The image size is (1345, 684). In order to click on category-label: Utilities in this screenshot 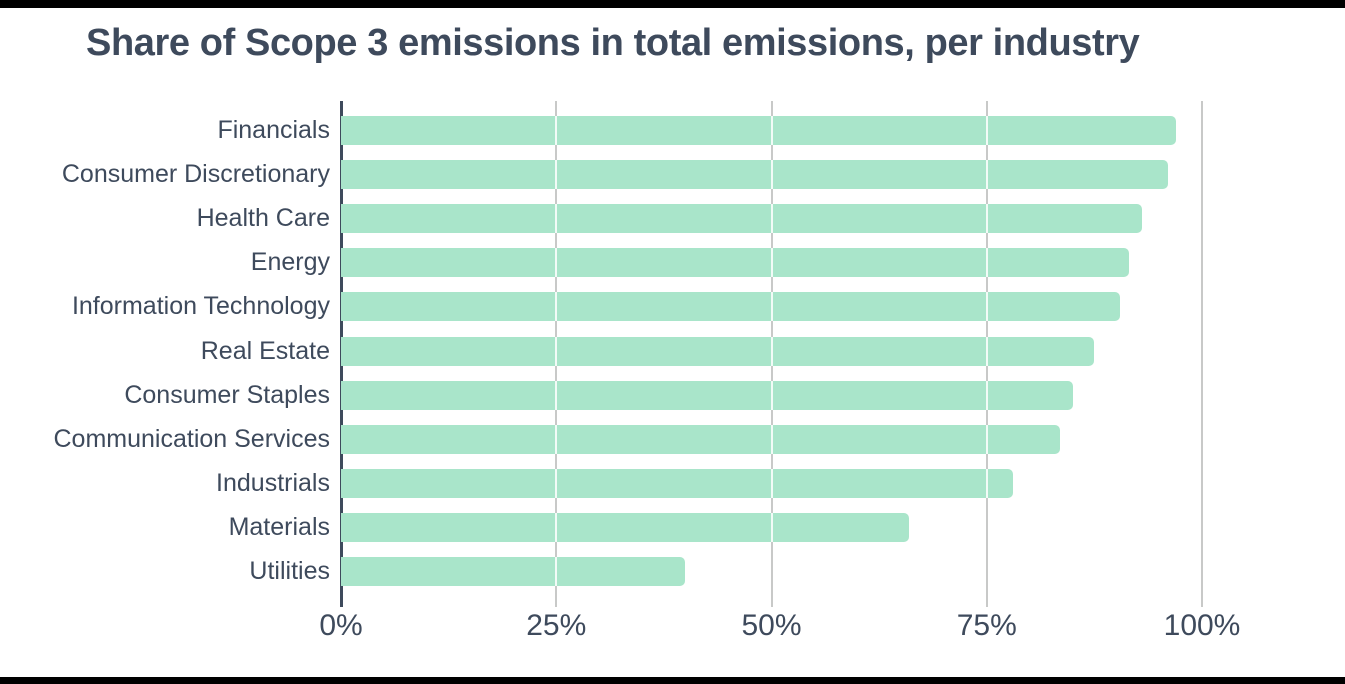, I will do `click(289, 571)`.